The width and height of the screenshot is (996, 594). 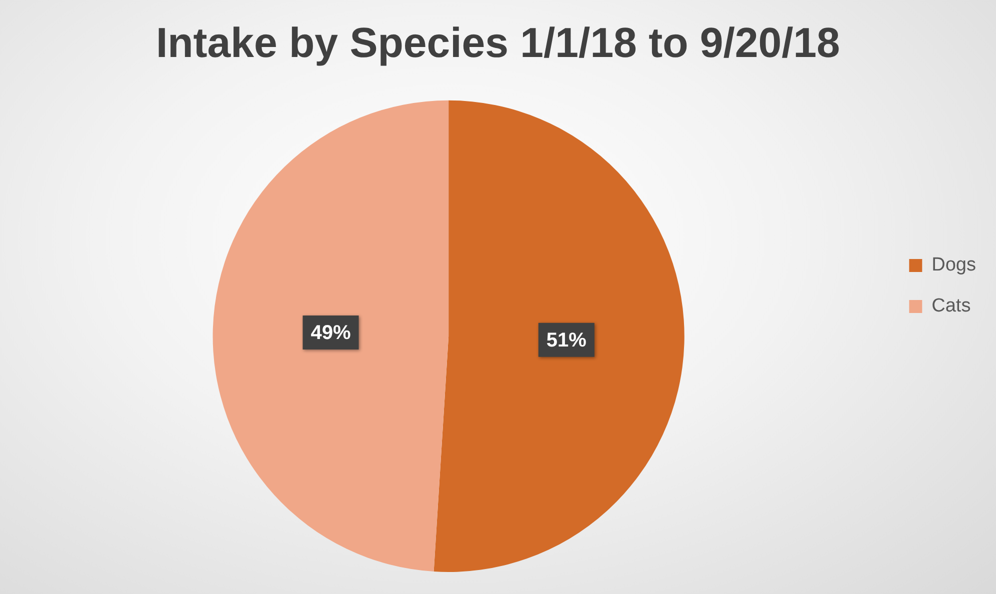 I want to click on legend-label: Cats, so click(x=951, y=306).